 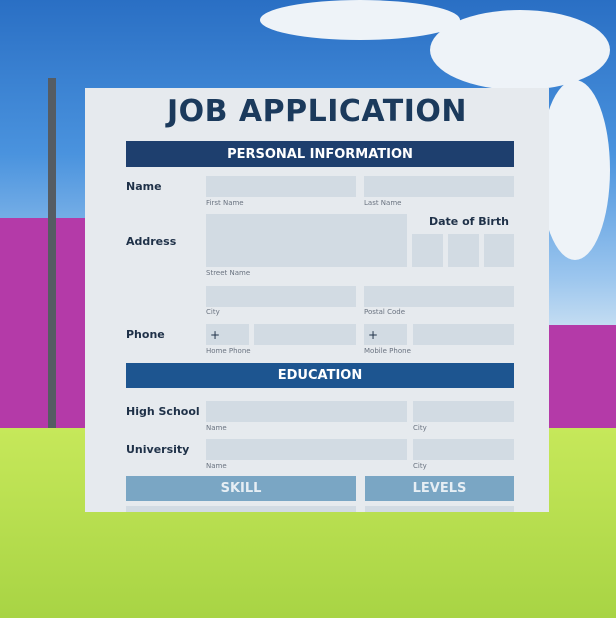 I want to click on level-input, so click(x=439, y=509).